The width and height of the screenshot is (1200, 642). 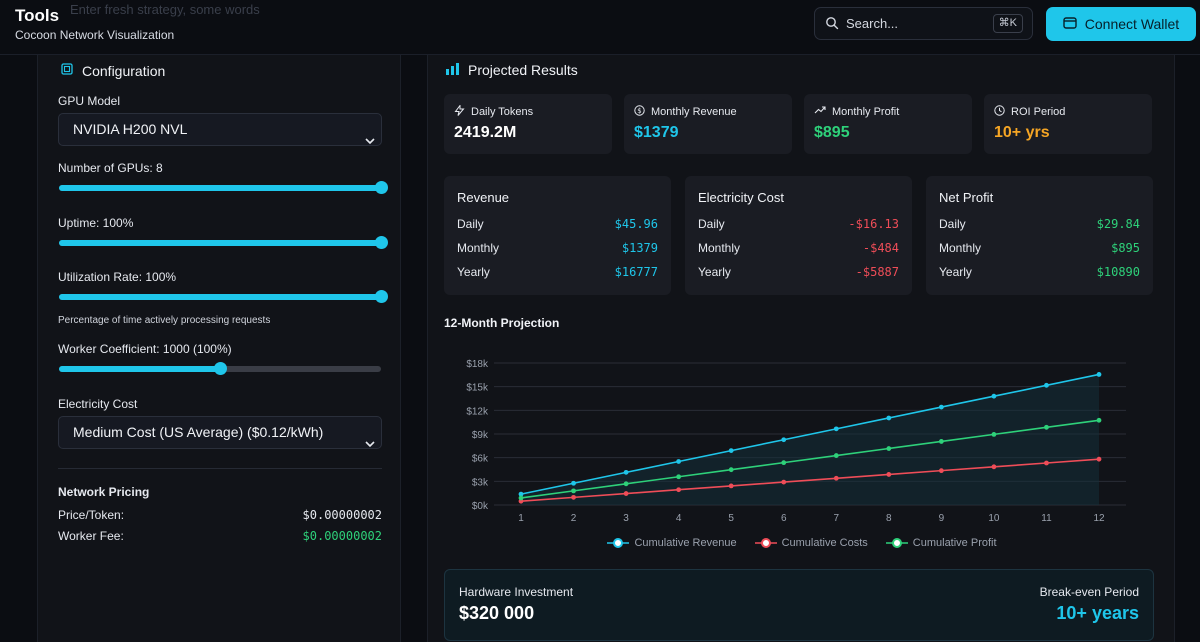 What do you see at coordinates (810, 459) in the screenshot?
I see `series-line` at bounding box center [810, 459].